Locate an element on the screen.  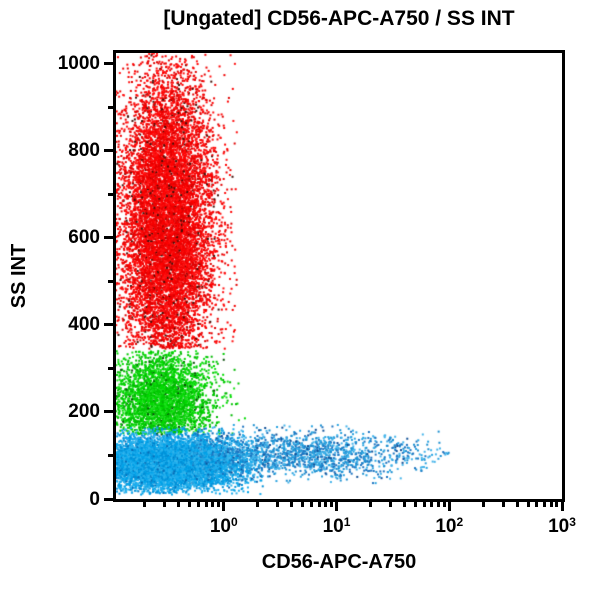
y-tick-label: 800 is located at coordinates (84, 151).